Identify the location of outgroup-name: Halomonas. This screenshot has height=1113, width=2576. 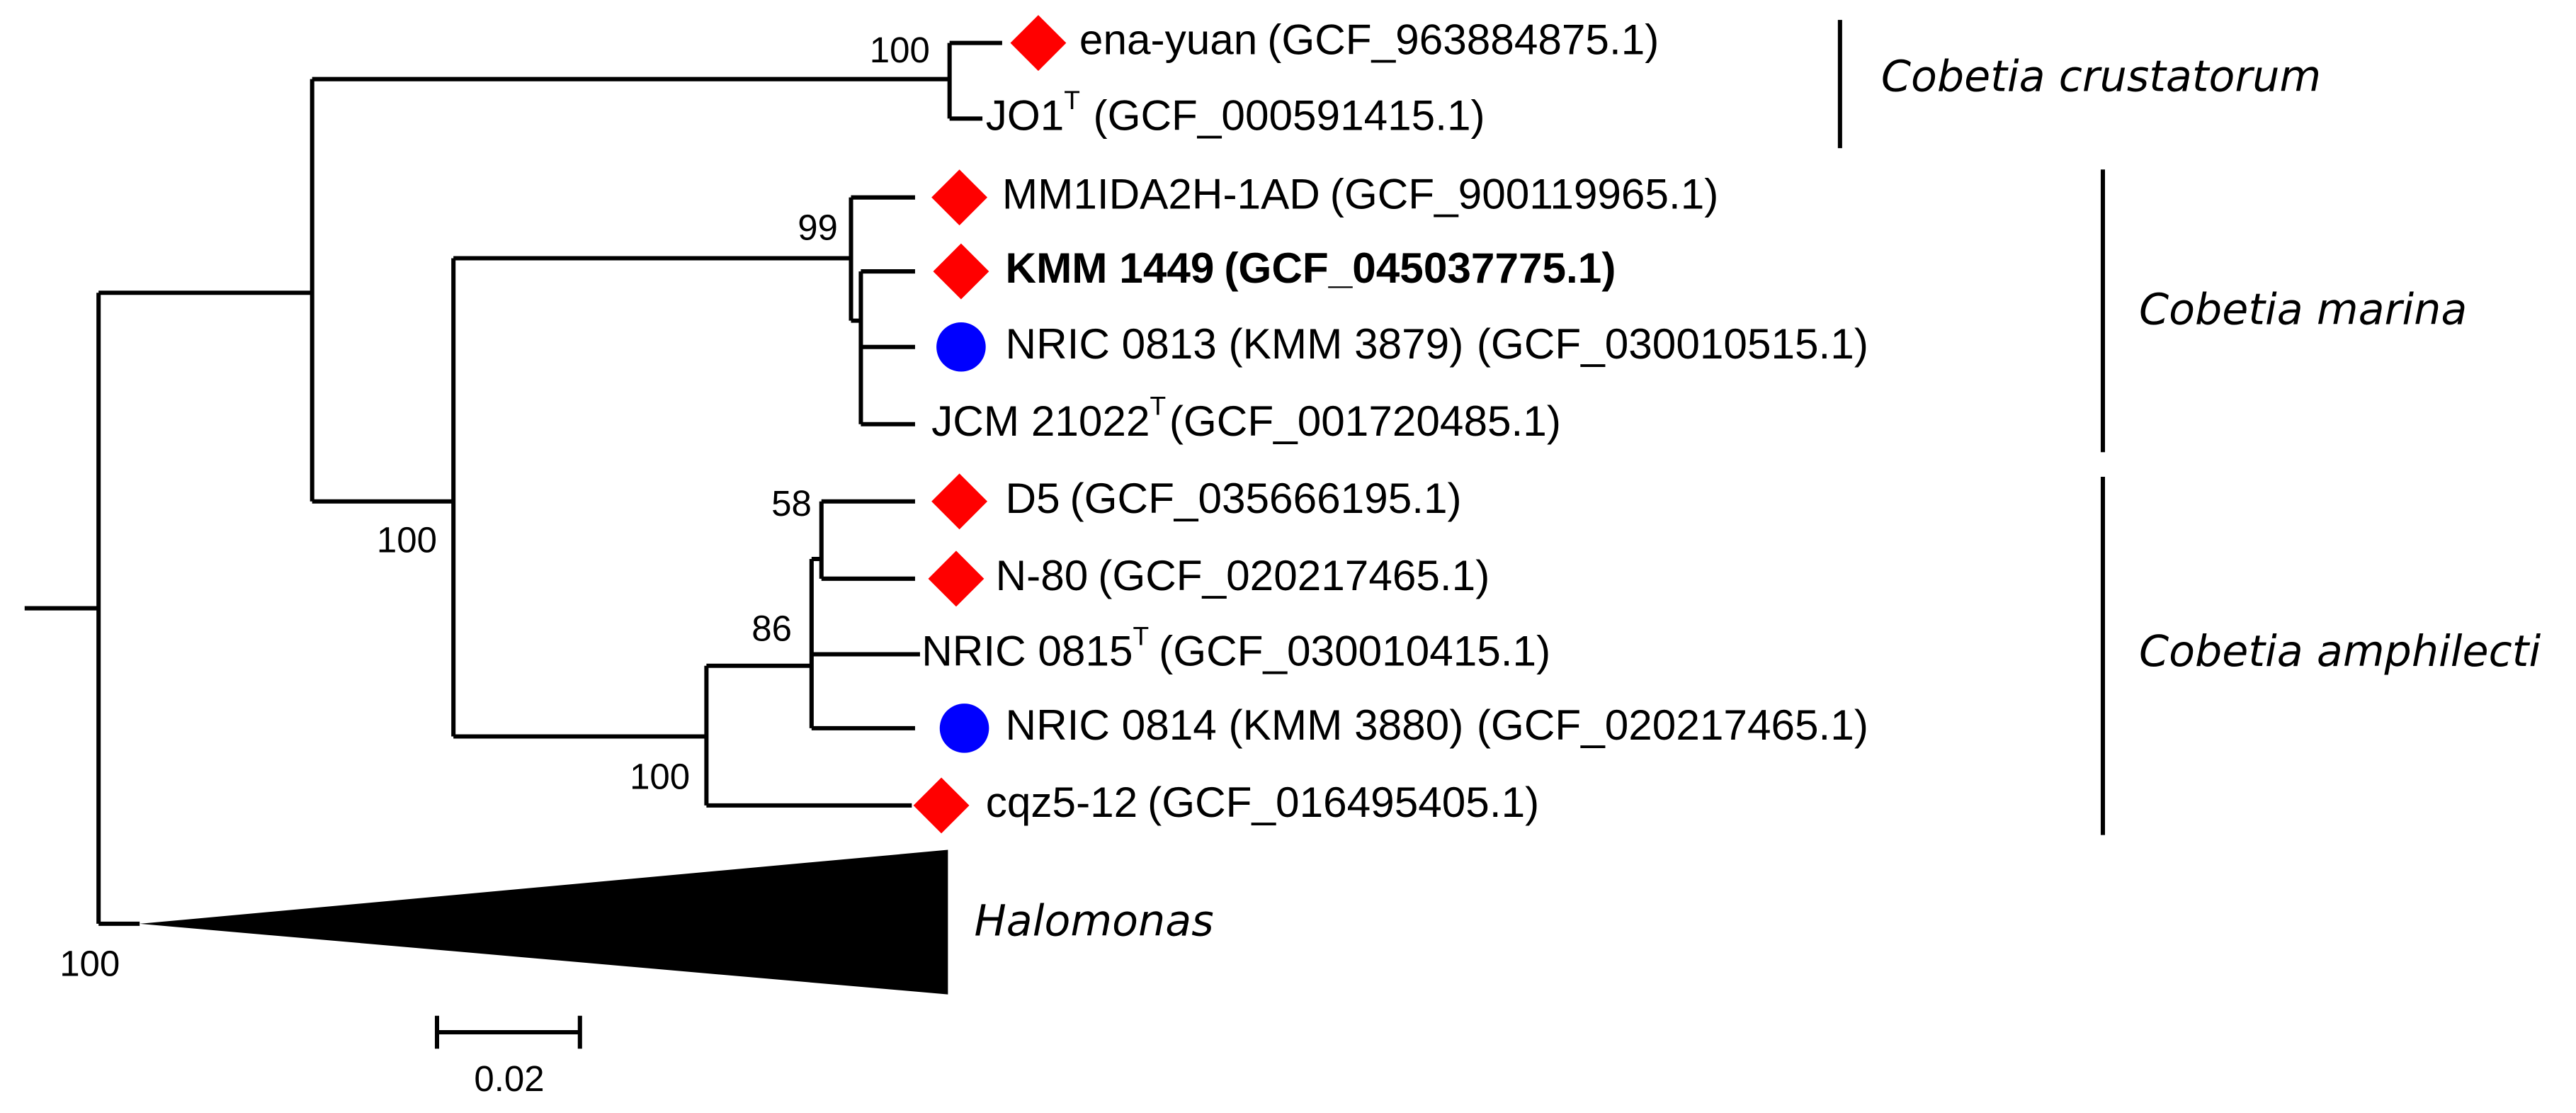
(1093, 922).